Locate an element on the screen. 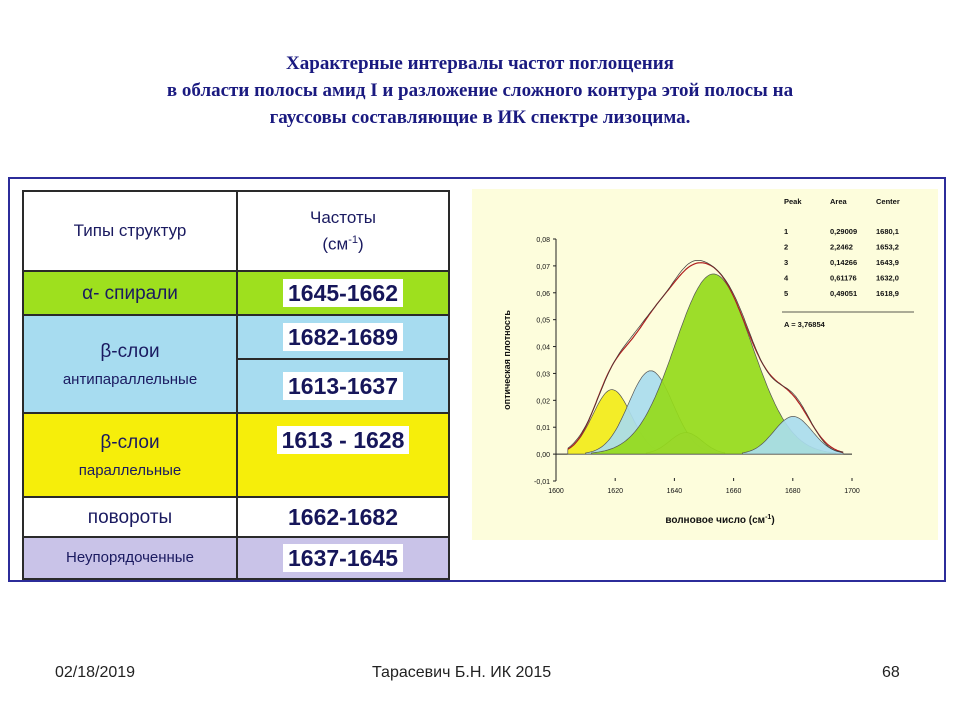 The width and height of the screenshot is (960, 720). peak-table-cell: 1 is located at coordinates (786, 231).